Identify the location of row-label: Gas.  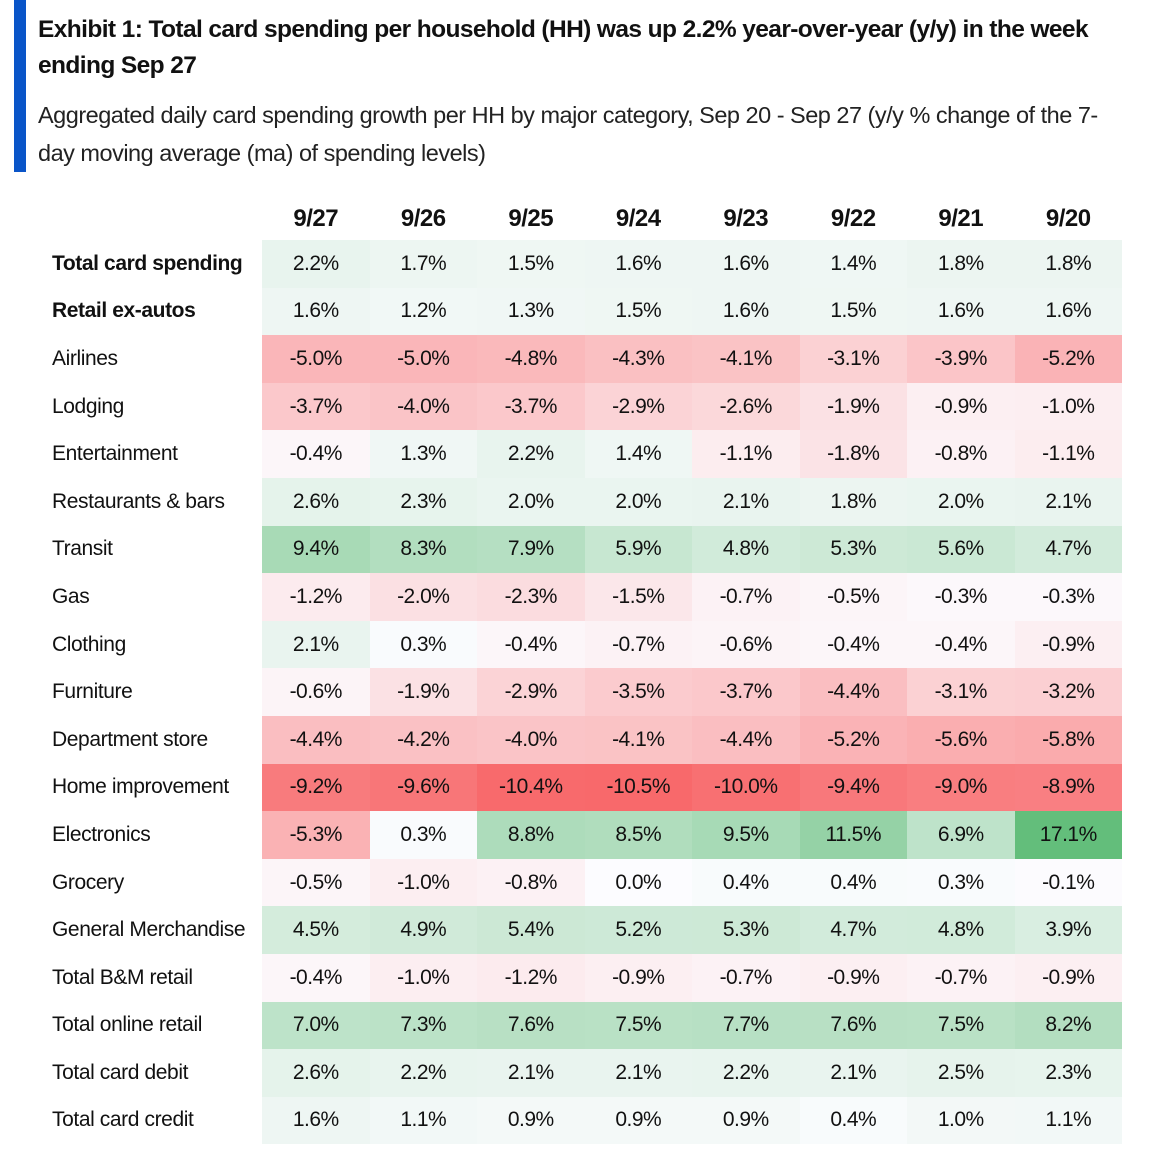
(71, 596).